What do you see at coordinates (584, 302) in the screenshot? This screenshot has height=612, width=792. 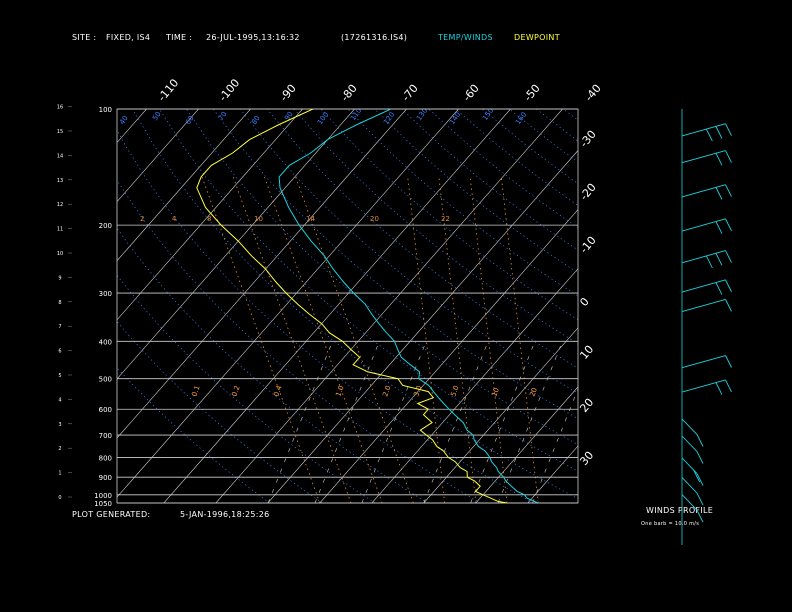 I see `right-temp-label: 0` at bounding box center [584, 302].